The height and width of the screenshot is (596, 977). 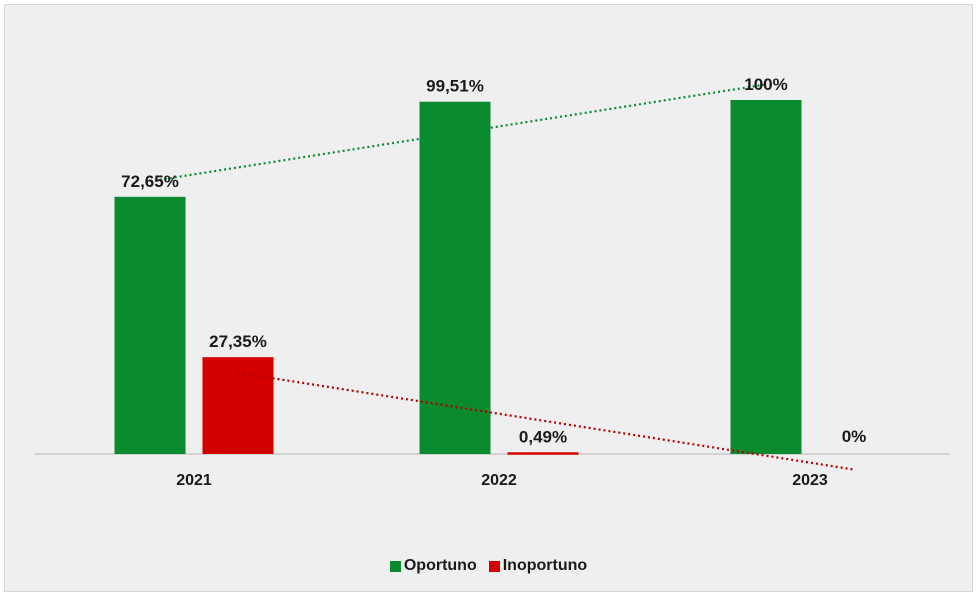 I want to click on x-tick-label-2022: 2022, so click(x=499, y=480).